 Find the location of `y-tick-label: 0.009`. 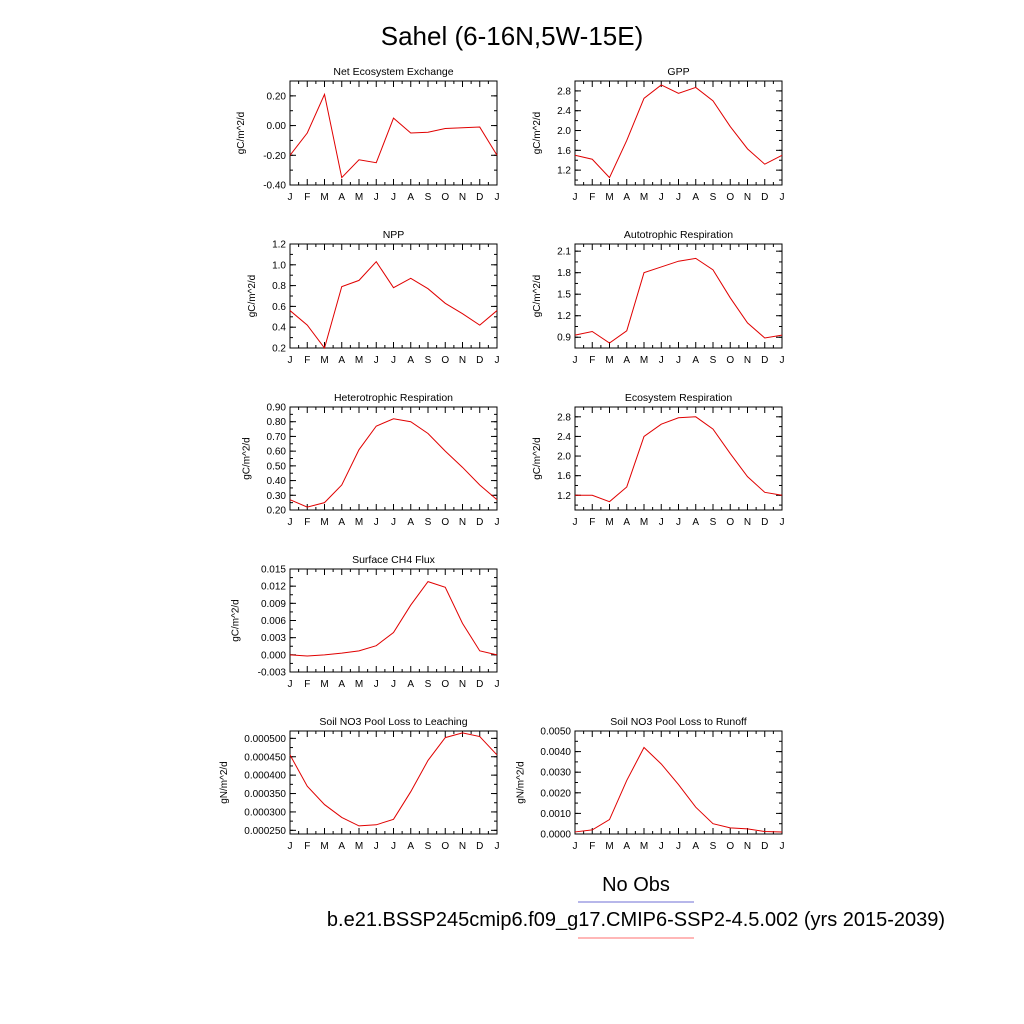

y-tick-label: 0.009 is located at coordinates (273, 604).